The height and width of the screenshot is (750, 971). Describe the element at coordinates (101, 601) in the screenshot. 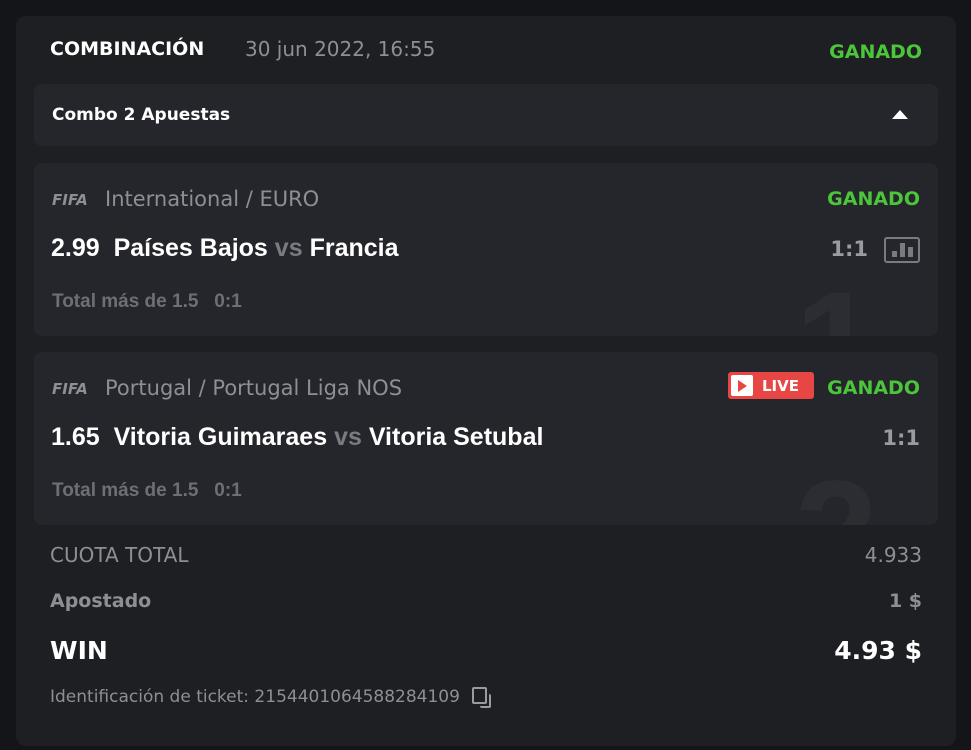

I see `stake-label: Apostado` at that location.